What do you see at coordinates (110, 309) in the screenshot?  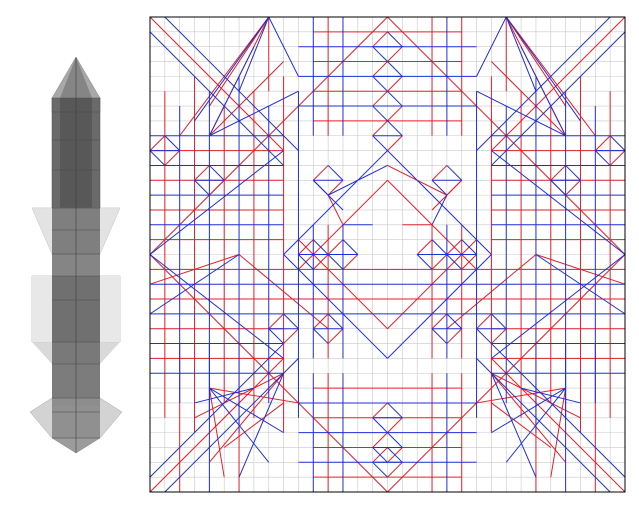 I see `preview-middle-block-shade-right` at bounding box center [110, 309].